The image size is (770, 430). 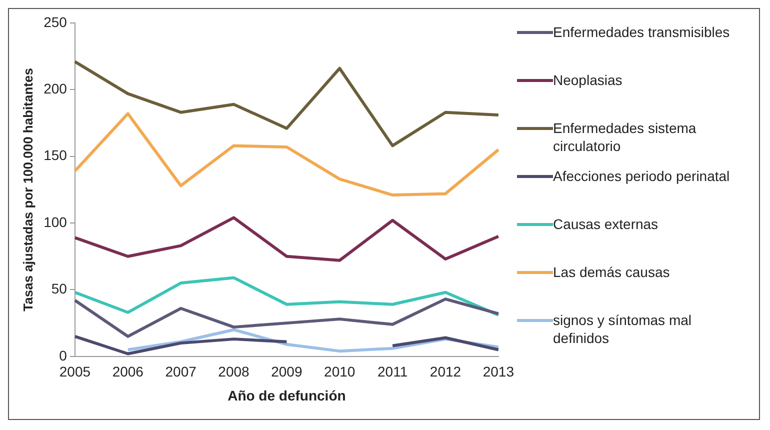 What do you see at coordinates (287, 395) in the screenshot?
I see `x-axis-title: Año de defunción` at bounding box center [287, 395].